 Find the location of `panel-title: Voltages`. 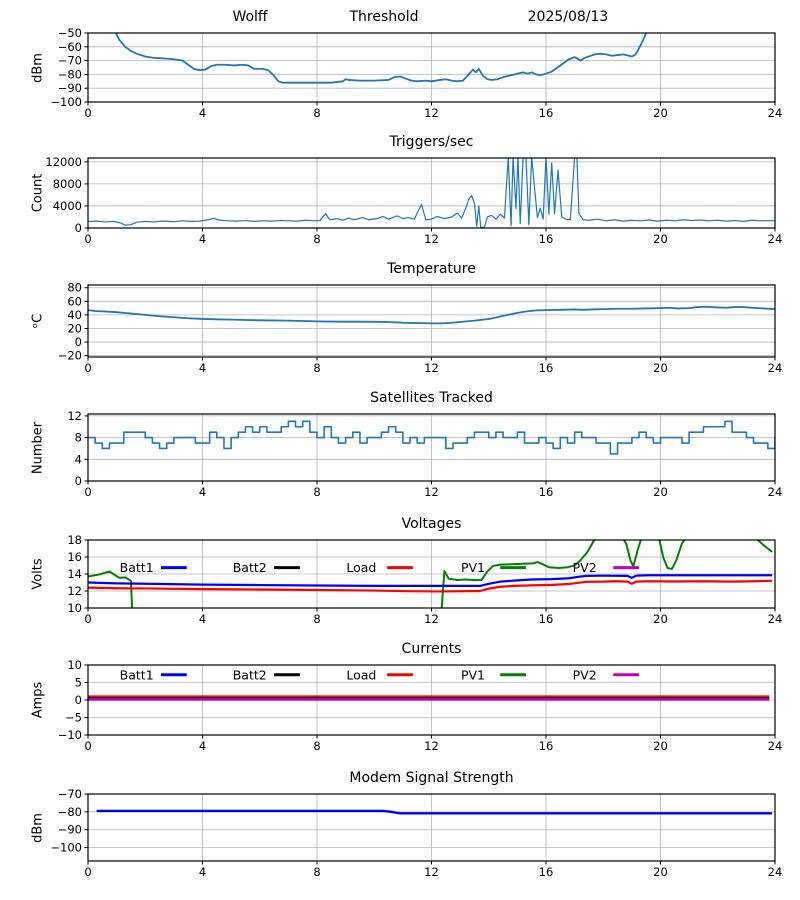

panel-title: Voltages is located at coordinates (431, 524).